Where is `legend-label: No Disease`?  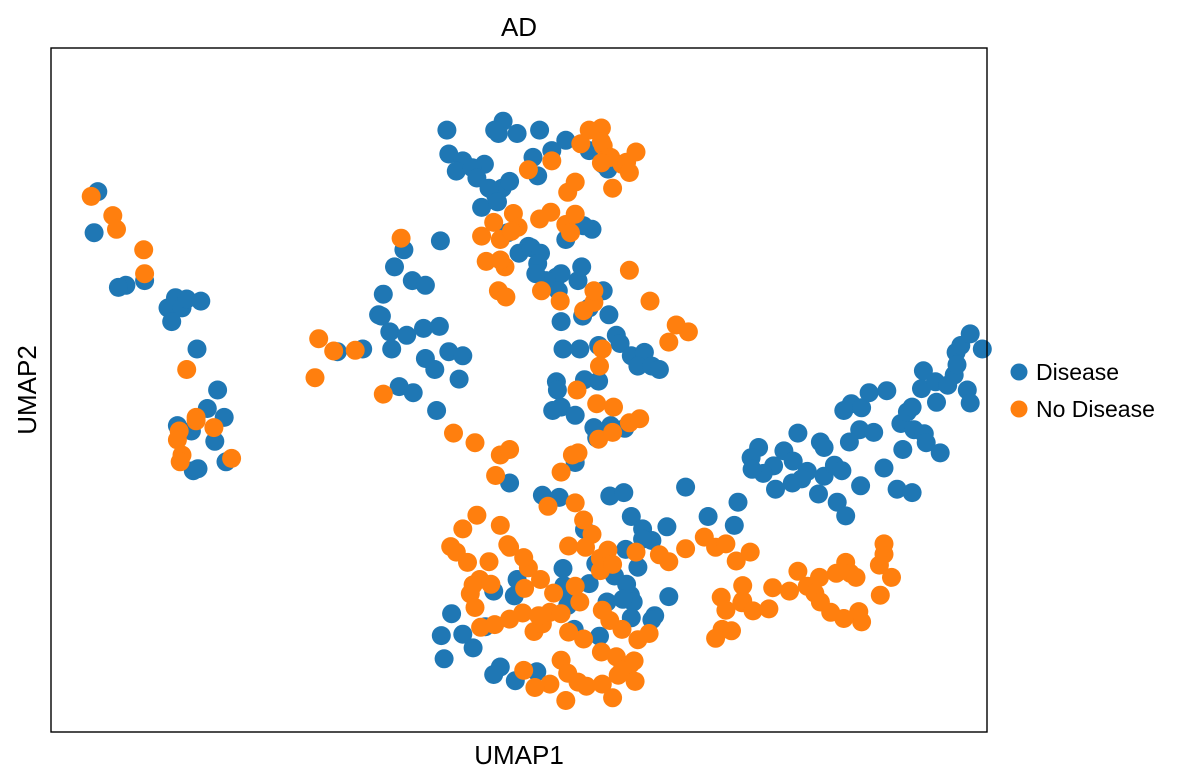
legend-label: No Disease is located at coordinates (1095, 409).